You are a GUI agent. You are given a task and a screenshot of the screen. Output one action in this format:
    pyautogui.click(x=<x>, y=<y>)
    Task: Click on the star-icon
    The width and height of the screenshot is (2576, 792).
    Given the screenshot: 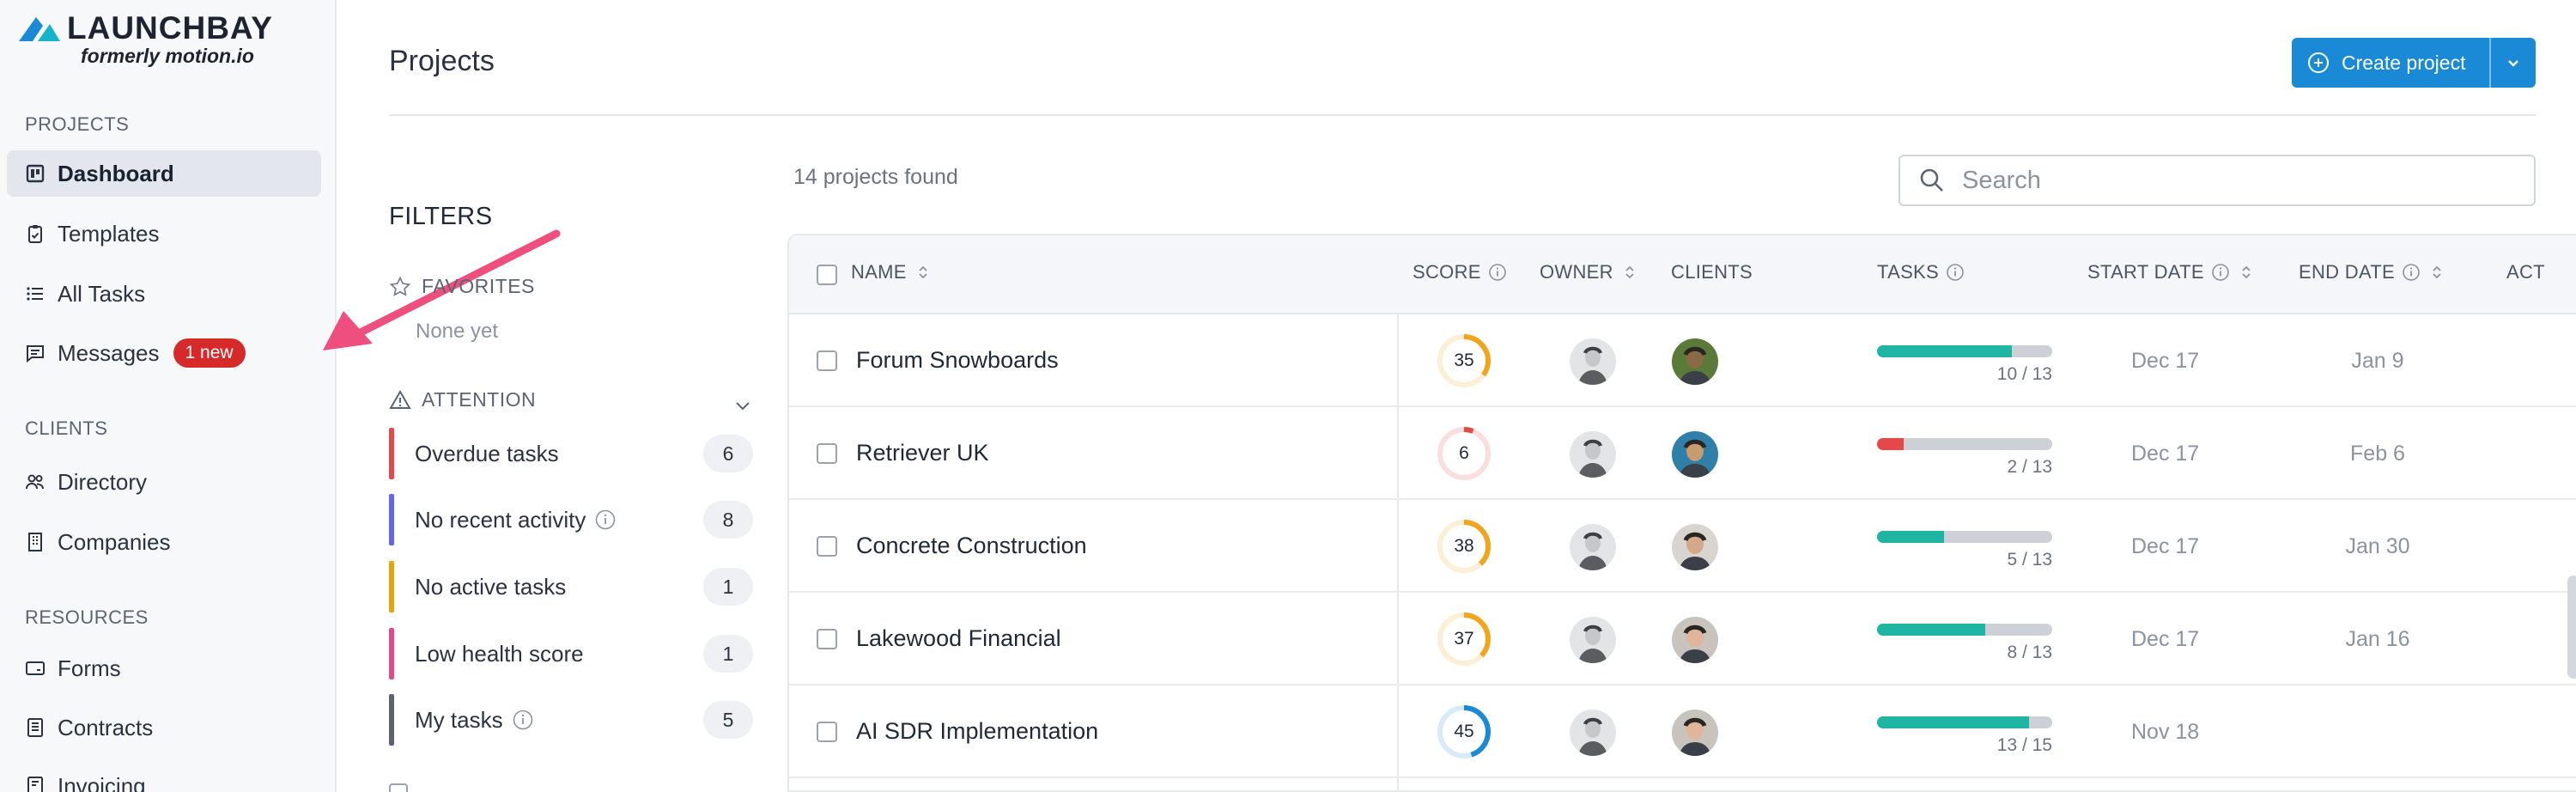 What is the action you would take?
    pyautogui.click(x=400, y=285)
    